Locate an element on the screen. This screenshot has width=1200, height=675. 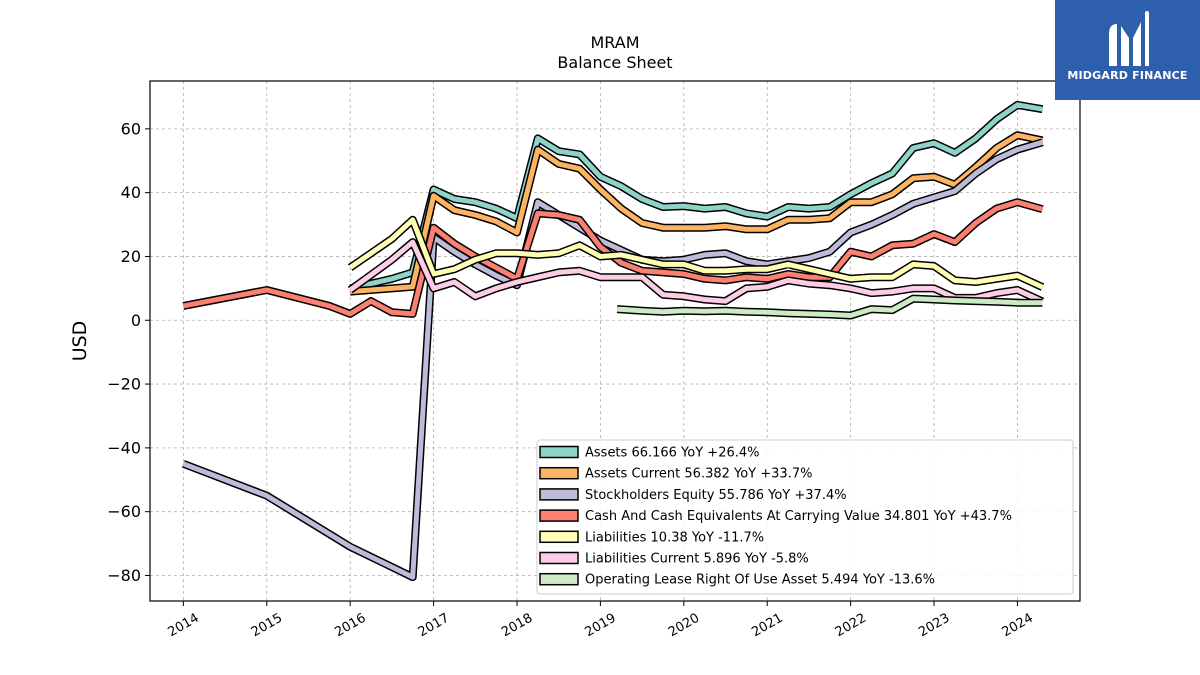
chart-title: MRAM is located at coordinates (614, 42).